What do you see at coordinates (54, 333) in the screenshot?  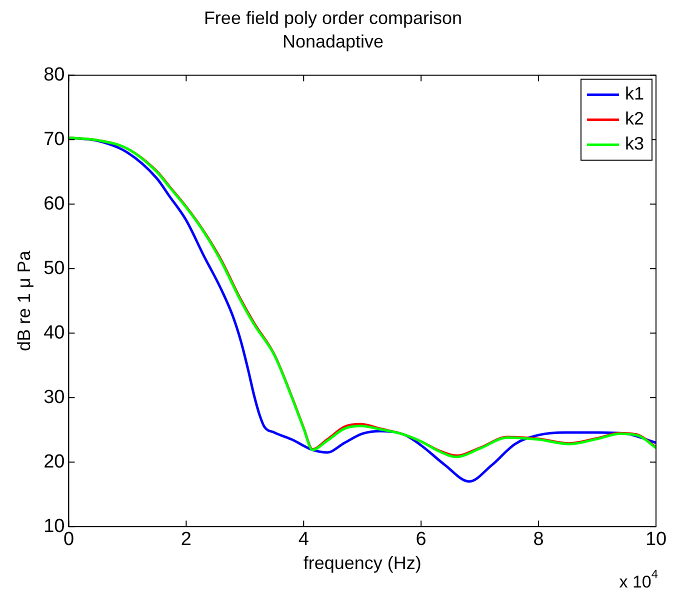 I see `y-tick-label: 40` at bounding box center [54, 333].